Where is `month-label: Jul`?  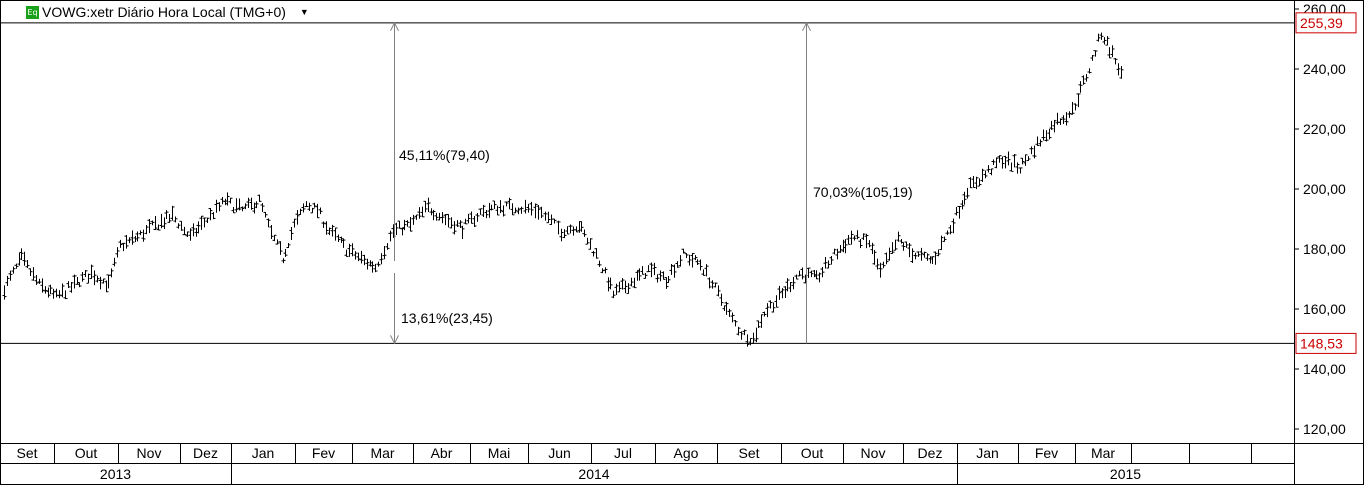 month-label: Jul is located at coordinates (623, 453).